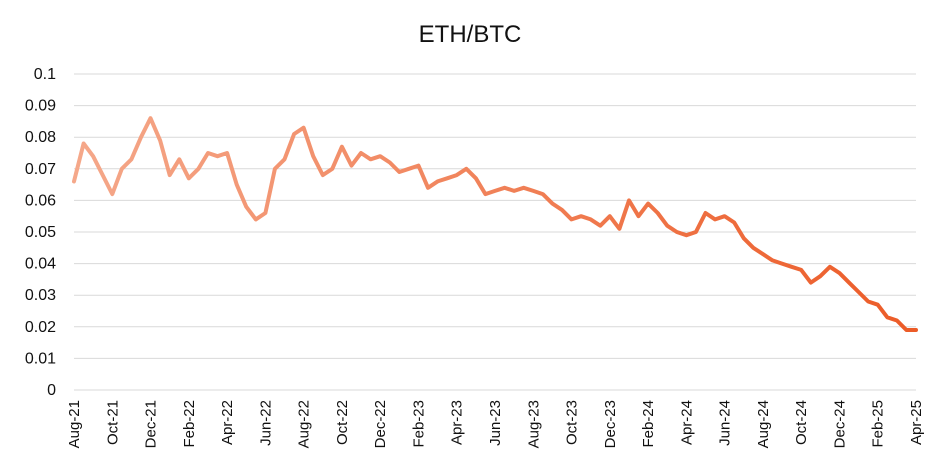  Describe the element at coordinates (418, 424) in the screenshot. I see `x-tick-label: Feb-23` at that location.